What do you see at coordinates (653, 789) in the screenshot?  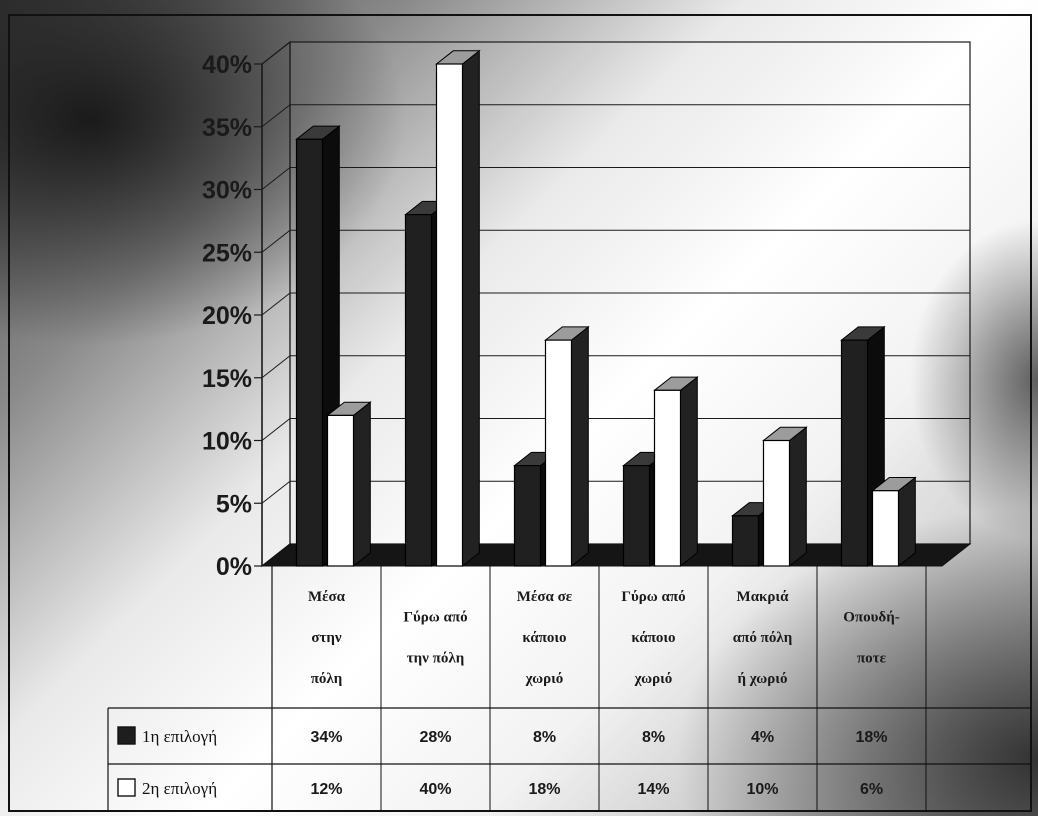 I see `data-label-series2-4: 14%` at bounding box center [653, 789].